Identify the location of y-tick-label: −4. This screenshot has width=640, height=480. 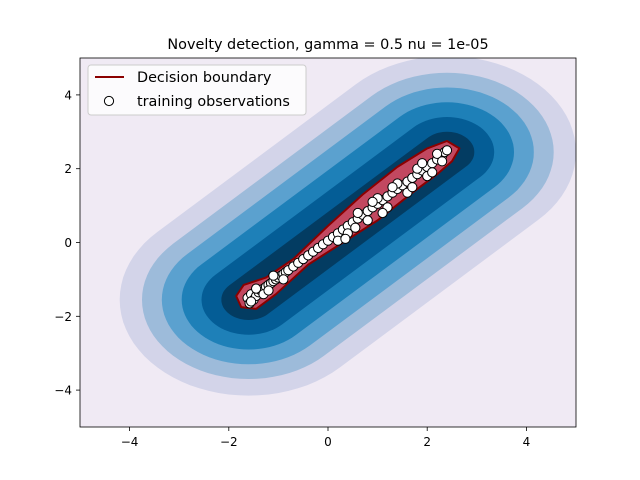
(63, 391).